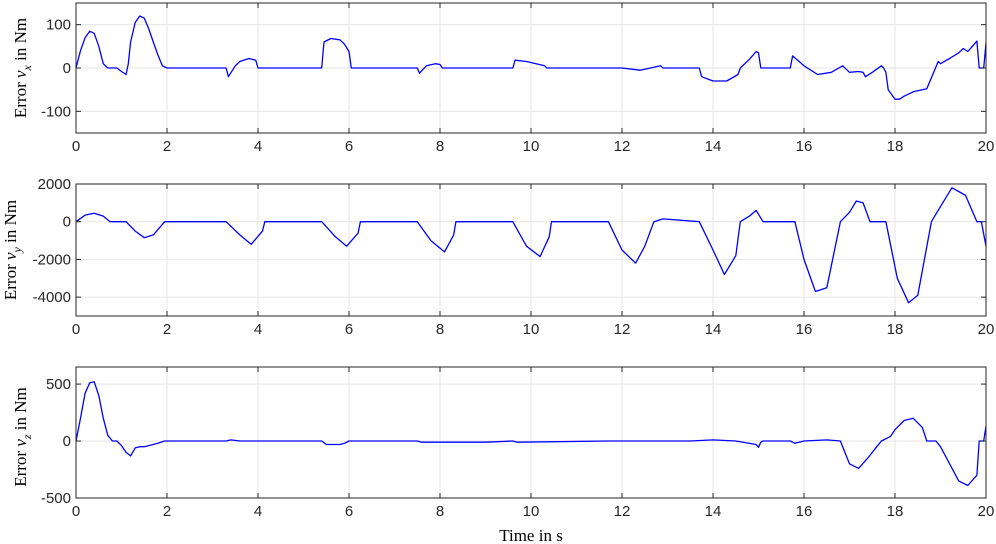 Image resolution: width=996 pixels, height=544 pixels. What do you see at coordinates (67, 441) in the screenshot?
I see `y-tick-label-3-1: 0` at bounding box center [67, 441].